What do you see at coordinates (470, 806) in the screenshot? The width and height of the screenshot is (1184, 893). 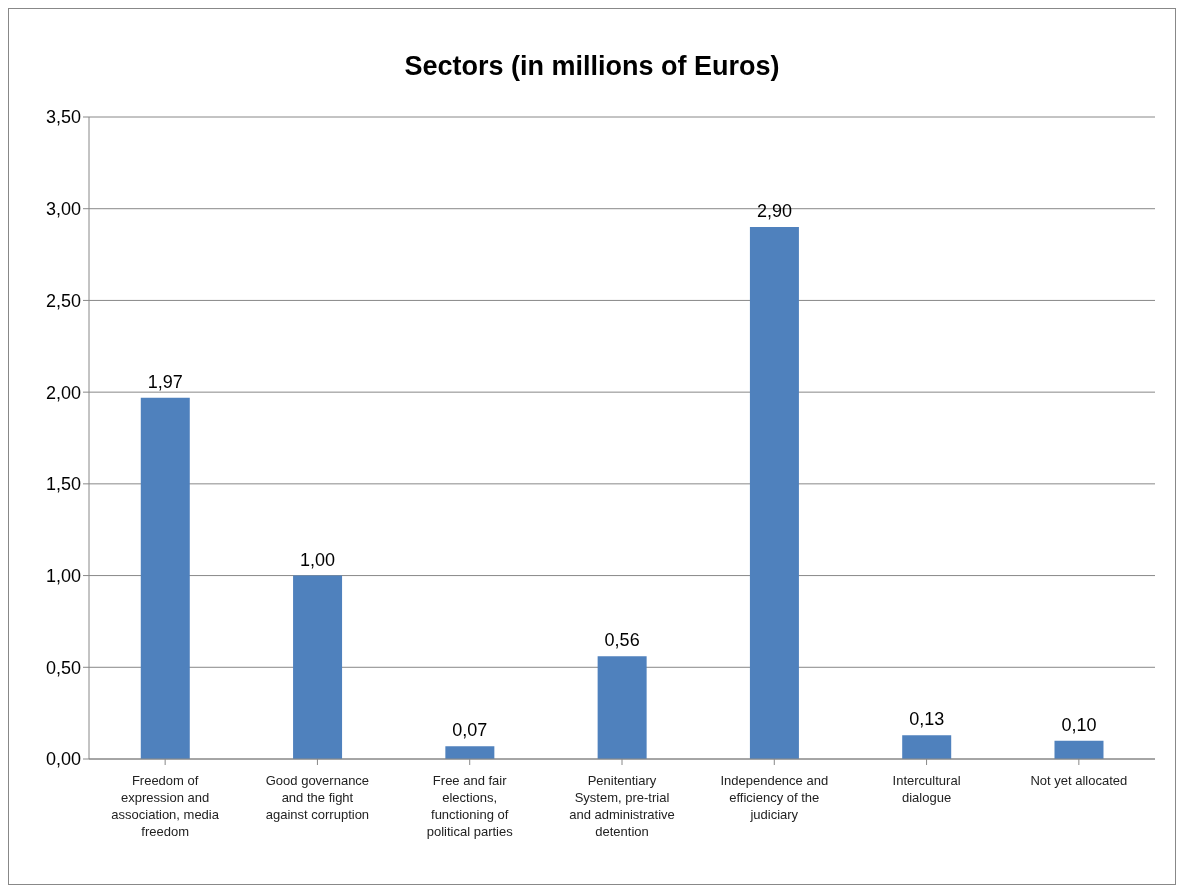 I see `x-tick-label: Free and fair elections, functioning of political parties` at bounding box center [470, 806].